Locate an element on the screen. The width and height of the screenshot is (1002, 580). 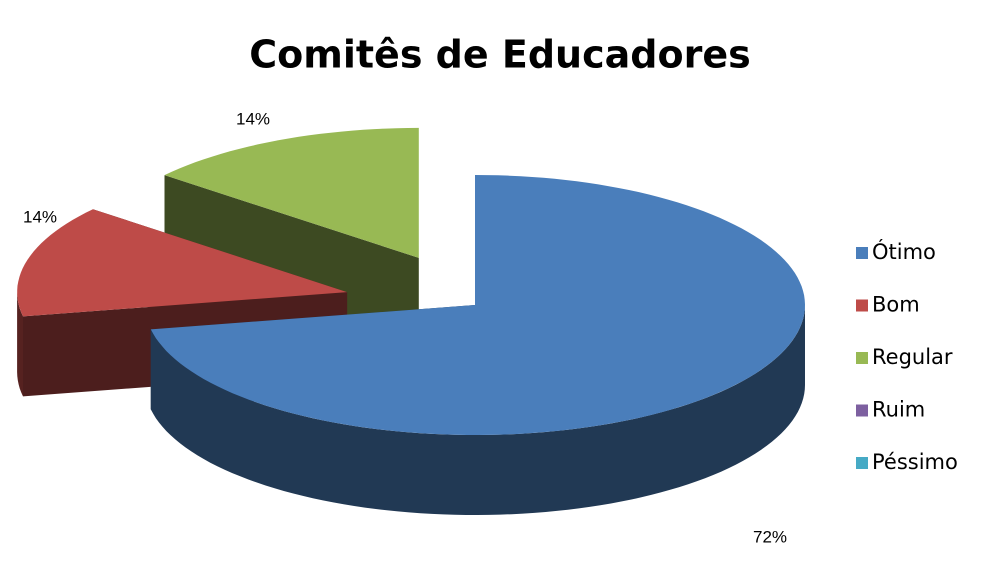
legend-label: Bom is located at coordinates (896, 305).